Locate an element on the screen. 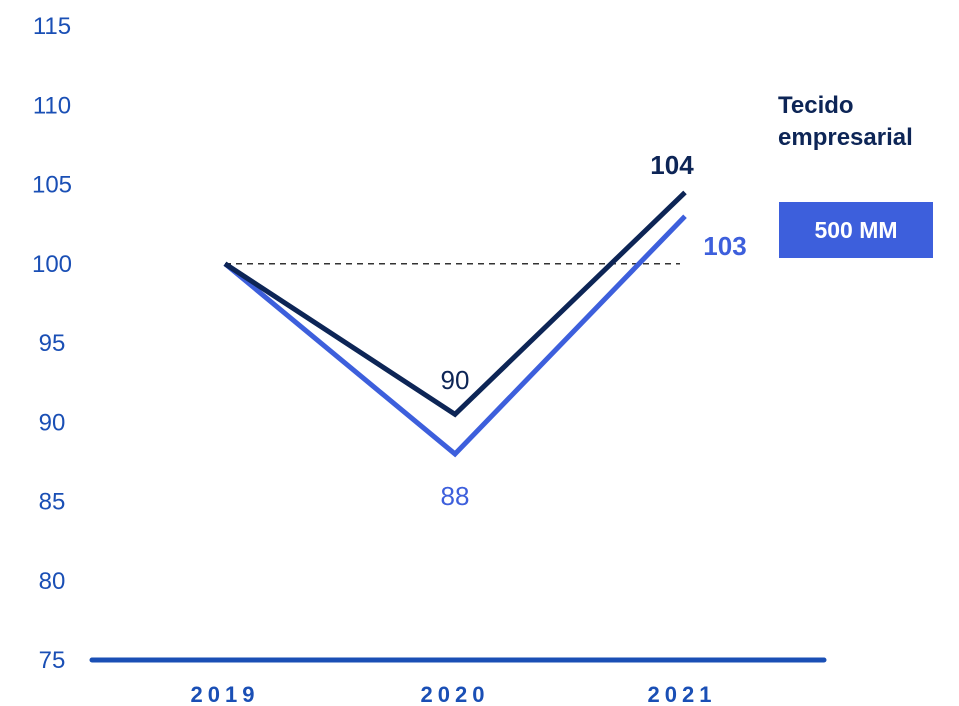  legend-title-line-1: Tecido is located at coordinates (816, 105).